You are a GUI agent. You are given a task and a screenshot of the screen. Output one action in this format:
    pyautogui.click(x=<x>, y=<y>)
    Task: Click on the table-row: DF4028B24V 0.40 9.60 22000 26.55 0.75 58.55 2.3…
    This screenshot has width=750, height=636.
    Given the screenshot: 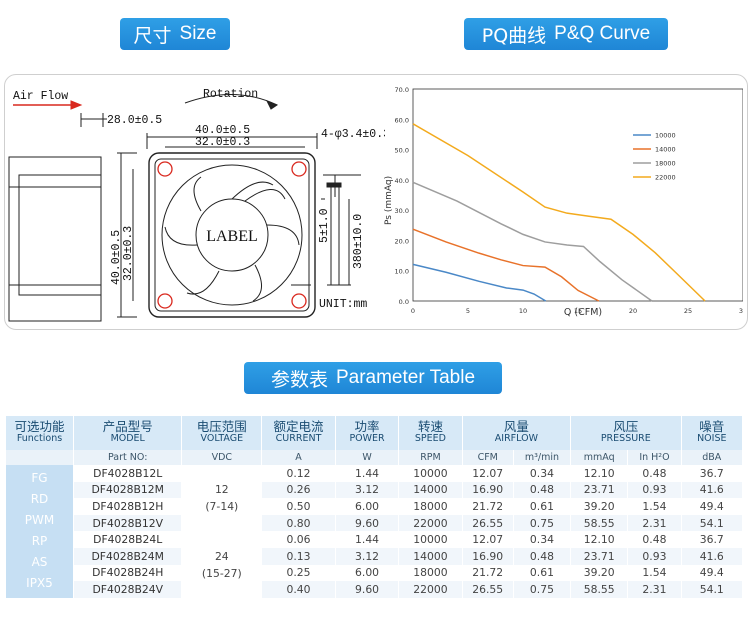 What is the action you would take?
    pyautogui.click(x=375, y=589)
    